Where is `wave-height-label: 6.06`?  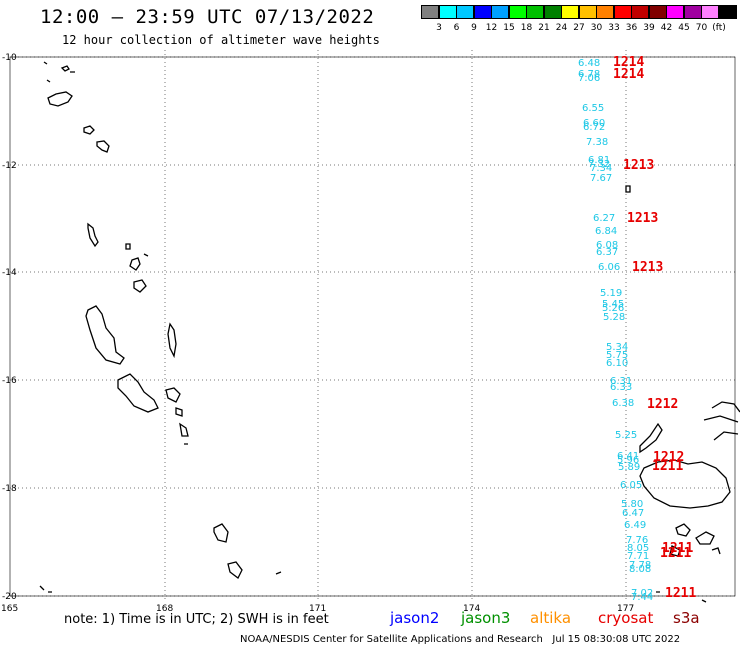 wave-height-label: 6.06 is located at coordinates (609, 267).